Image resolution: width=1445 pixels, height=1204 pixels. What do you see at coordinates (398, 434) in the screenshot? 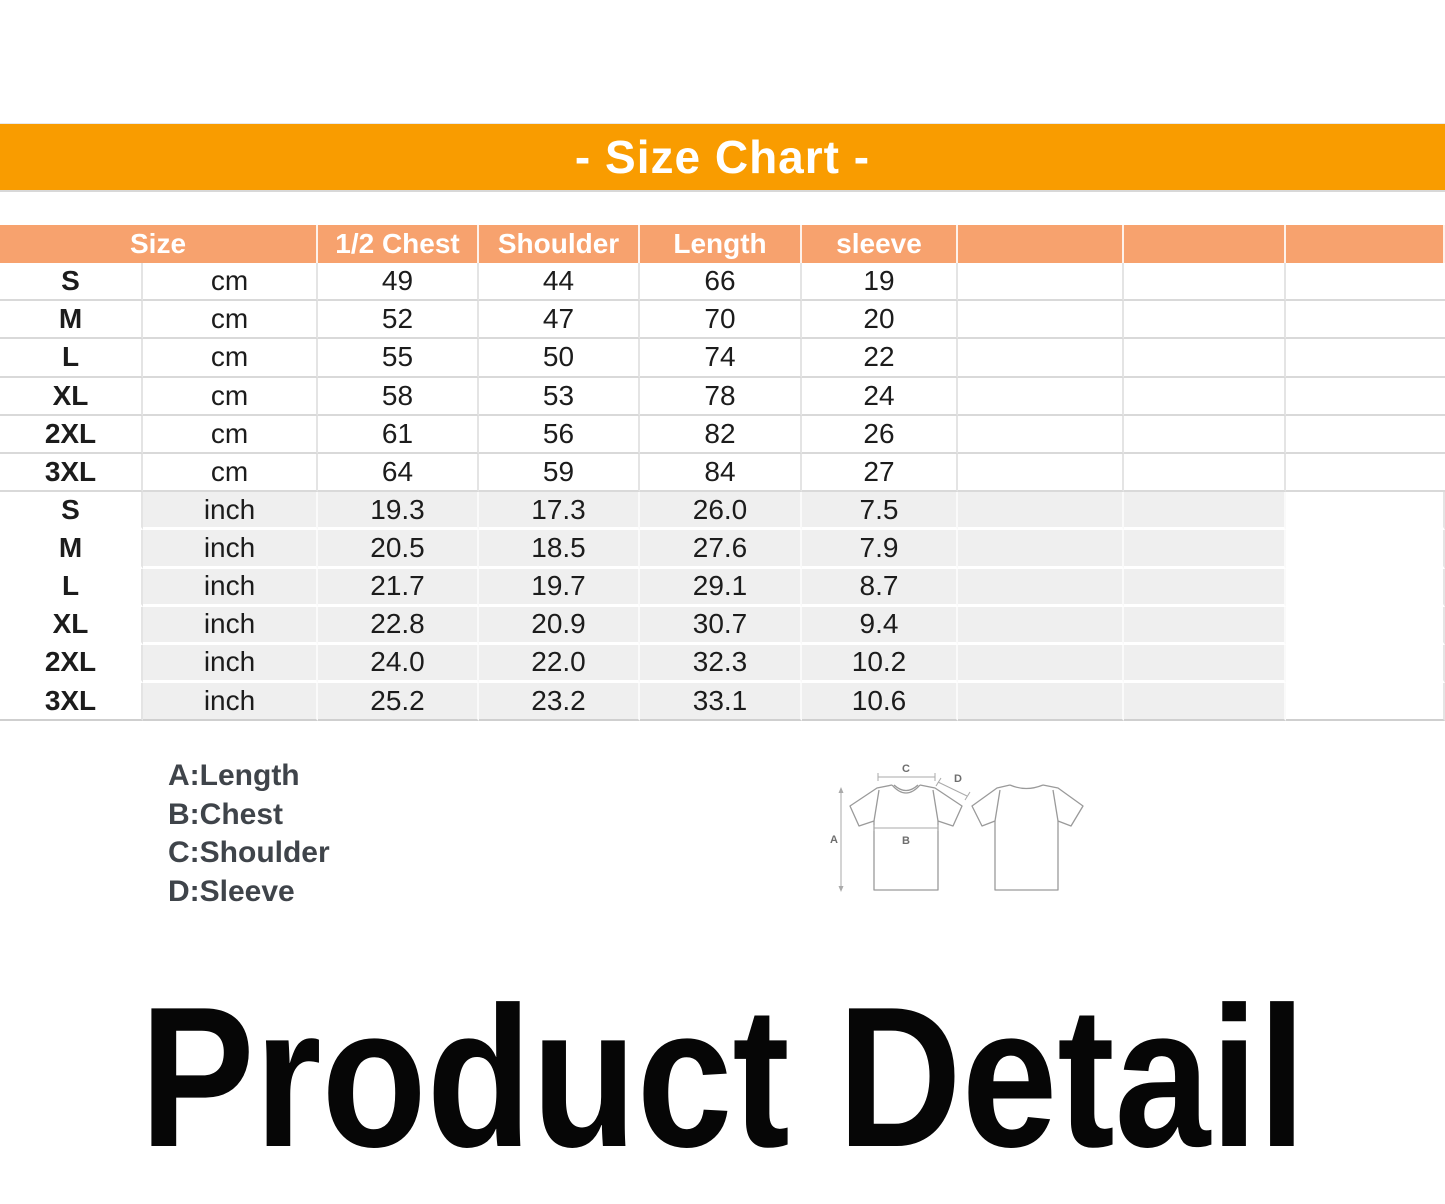
I see `chest-cell: 61` at bounding box center [398, 434].